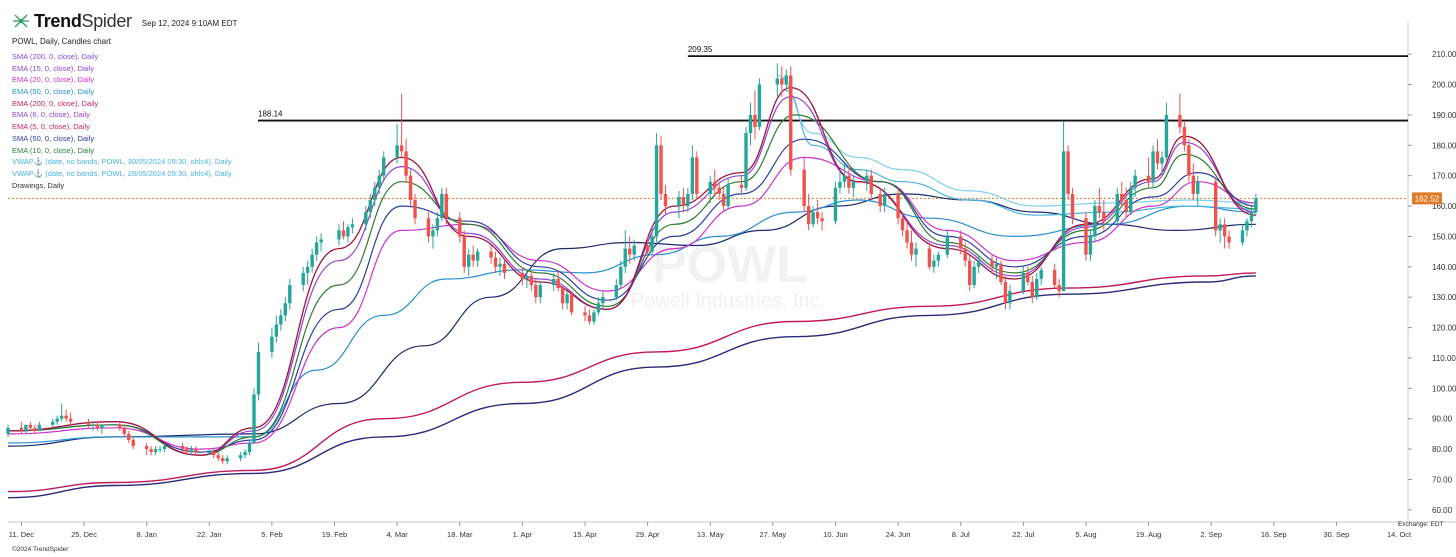 This screenshot has width=1456, height=557. What do you see at coordinates (51, 115) in the screenshot?
I see `legend-item: EMA (6, 0, close), Daily` at bounding box center [51, 115].